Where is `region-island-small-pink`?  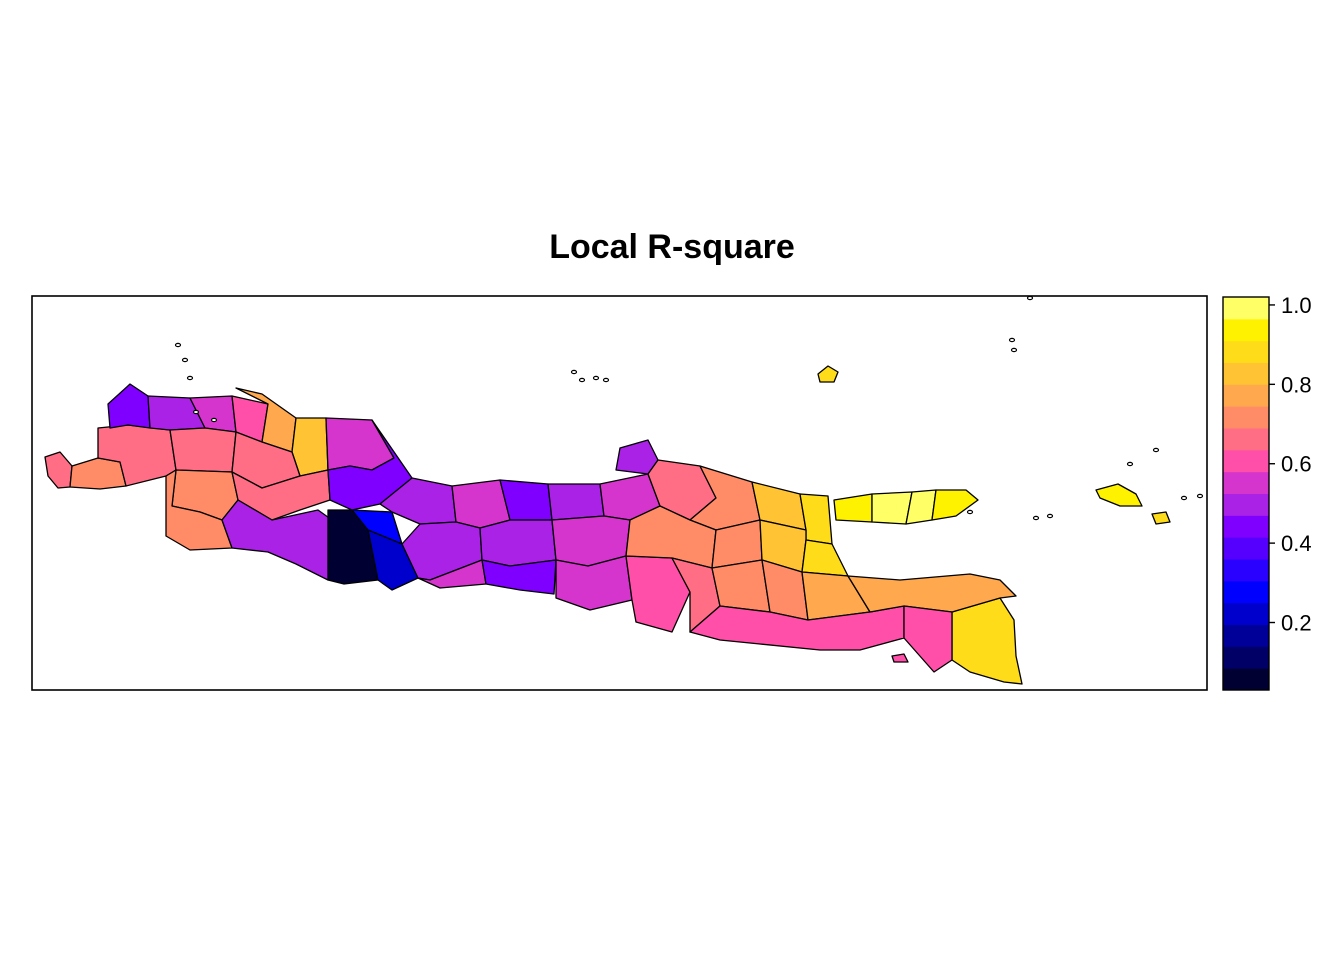
region-island-small-pink is located at coordinates (928, 639).